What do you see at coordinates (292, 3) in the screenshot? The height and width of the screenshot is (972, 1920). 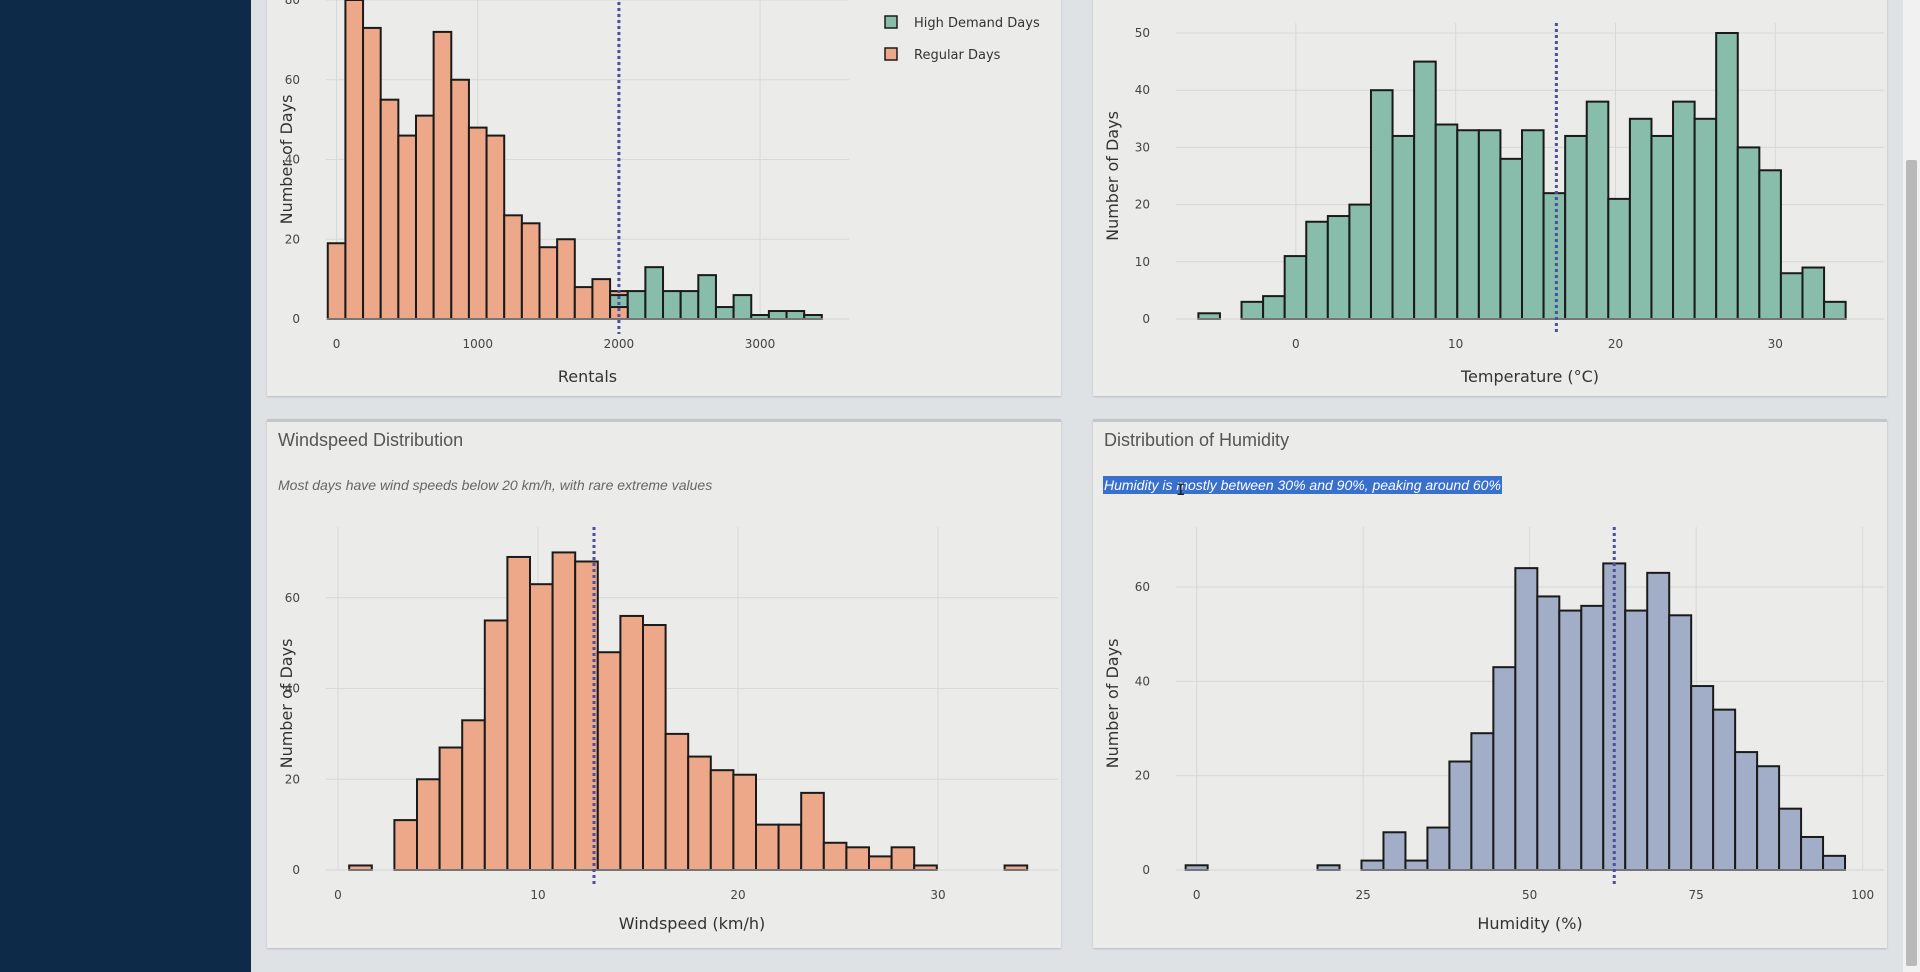 I see `y-tick-label: 80` at bounding box center [292, 3].